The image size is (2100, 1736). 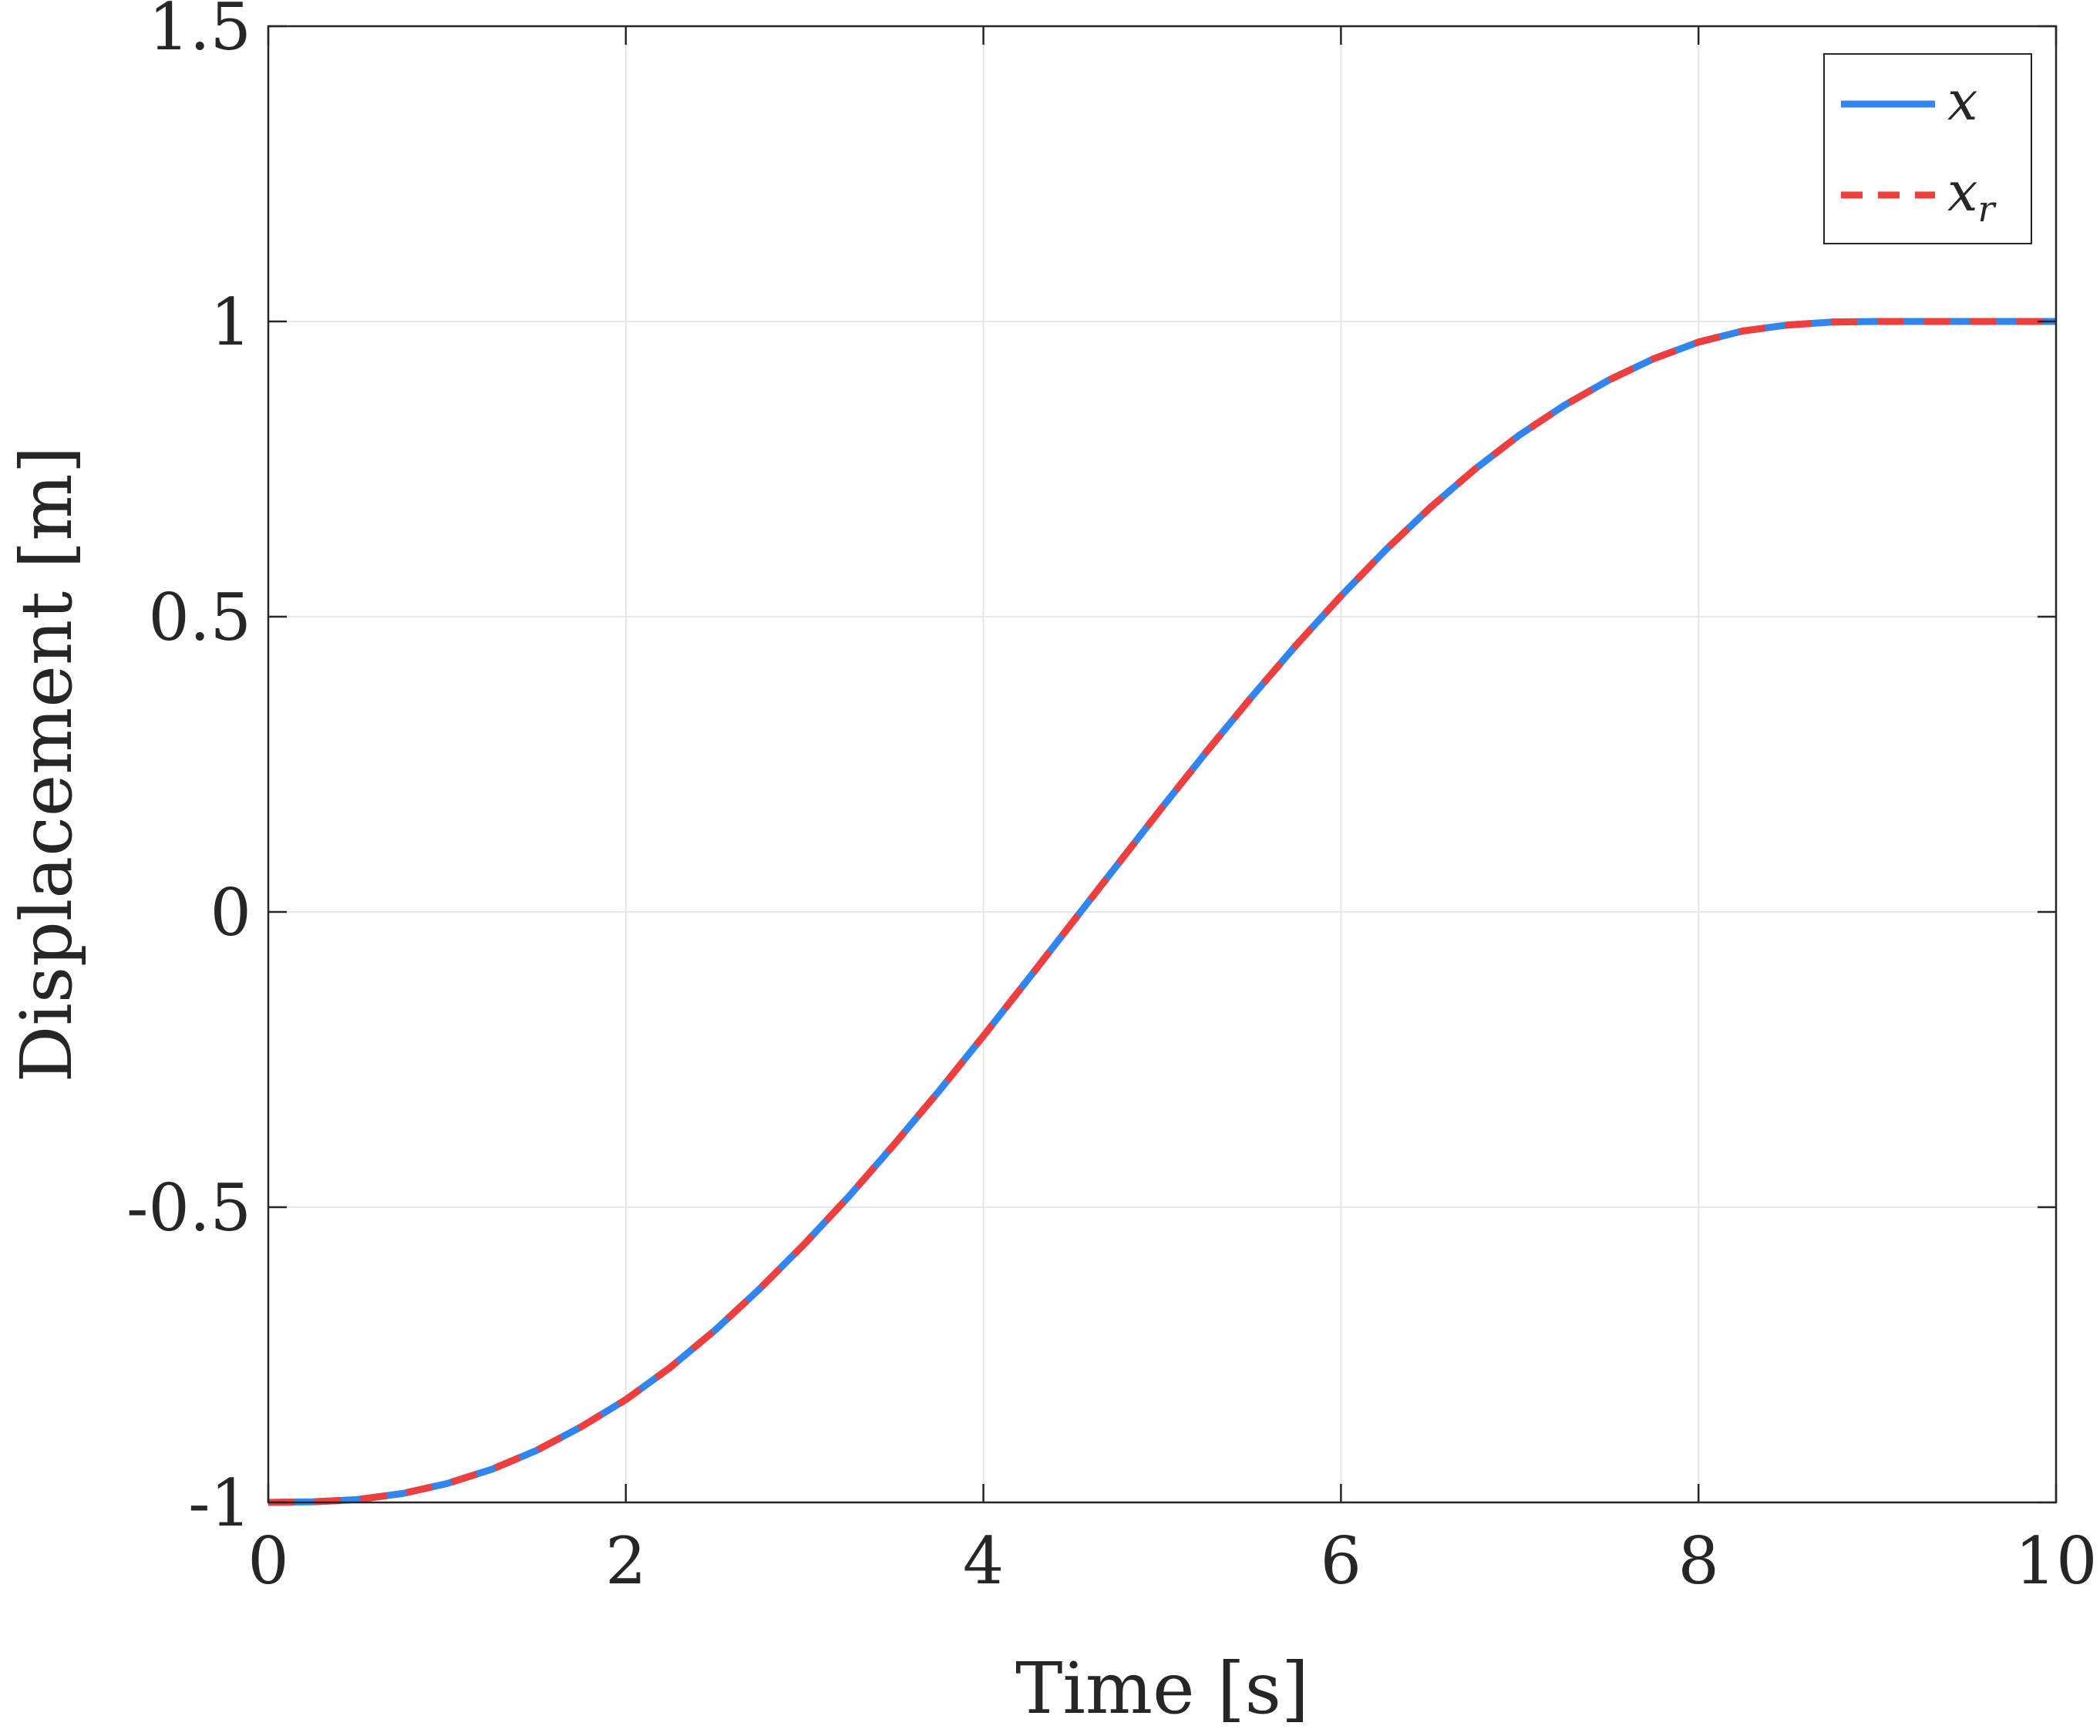 I want to click on legend: x xr, so click(x=1927, y=148).